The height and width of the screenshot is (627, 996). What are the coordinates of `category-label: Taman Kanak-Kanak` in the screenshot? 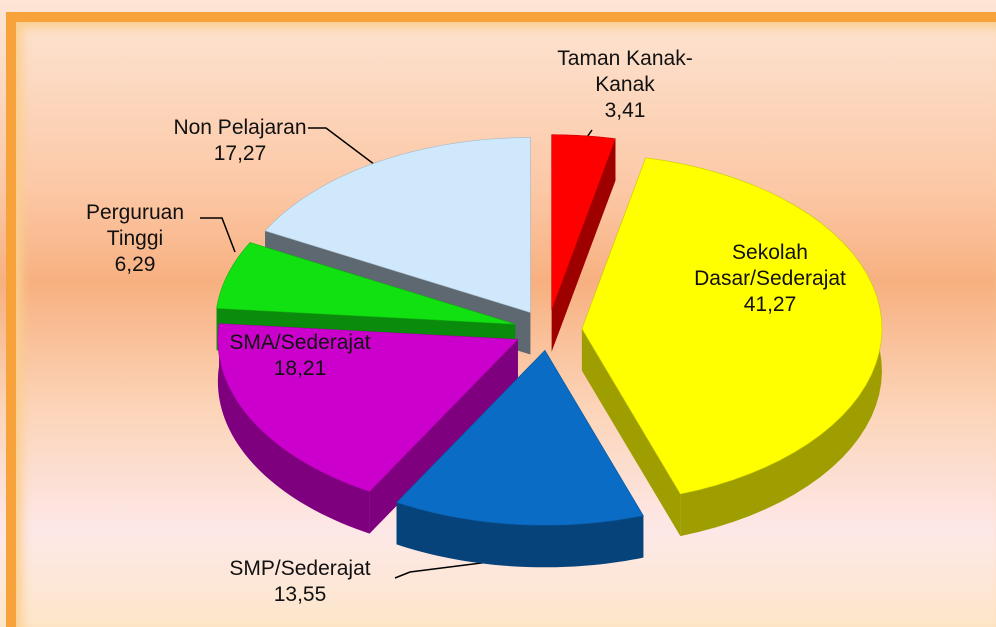 It's located at (625, 71).